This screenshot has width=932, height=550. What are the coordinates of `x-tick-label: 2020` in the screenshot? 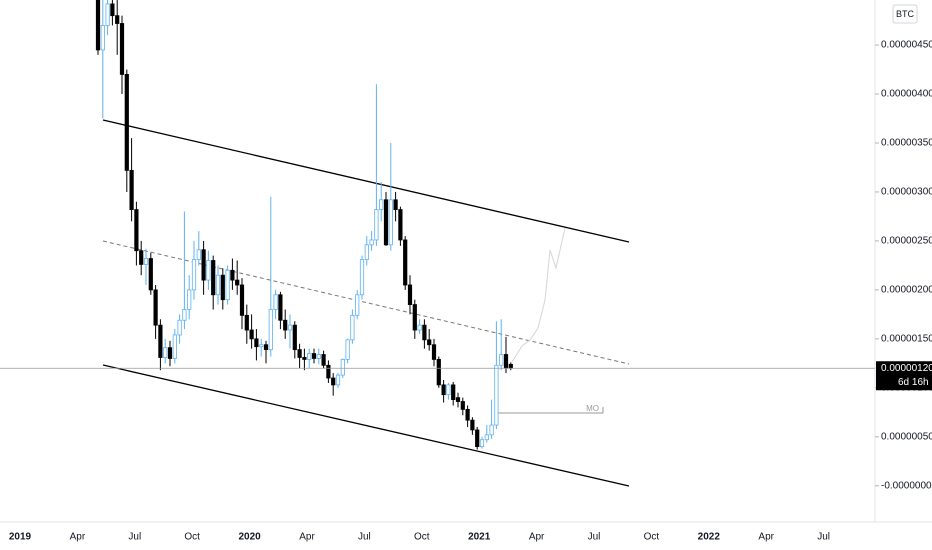 It's located at (249, 537).